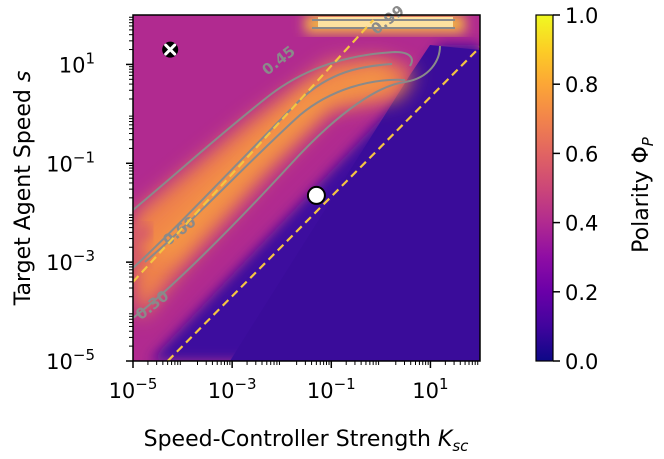  I want to click on x-tick-label: 10¹, so click(430, 389).